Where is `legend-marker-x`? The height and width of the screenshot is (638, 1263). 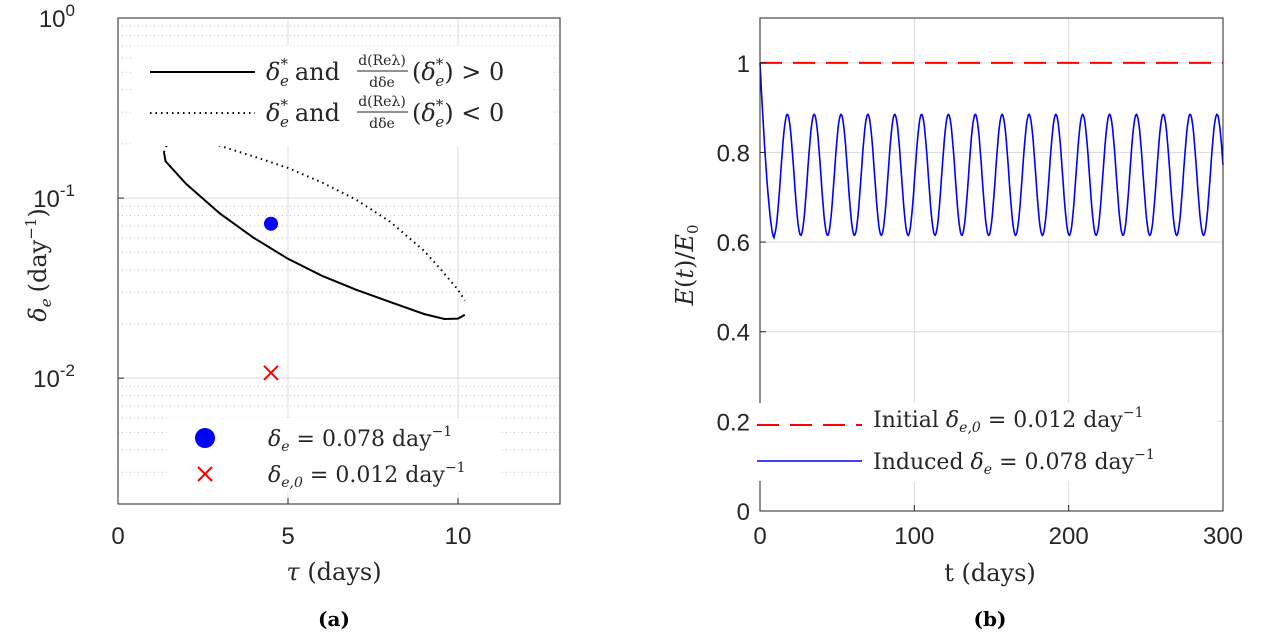 legend-marker-x is located at coordinates (205, 474).